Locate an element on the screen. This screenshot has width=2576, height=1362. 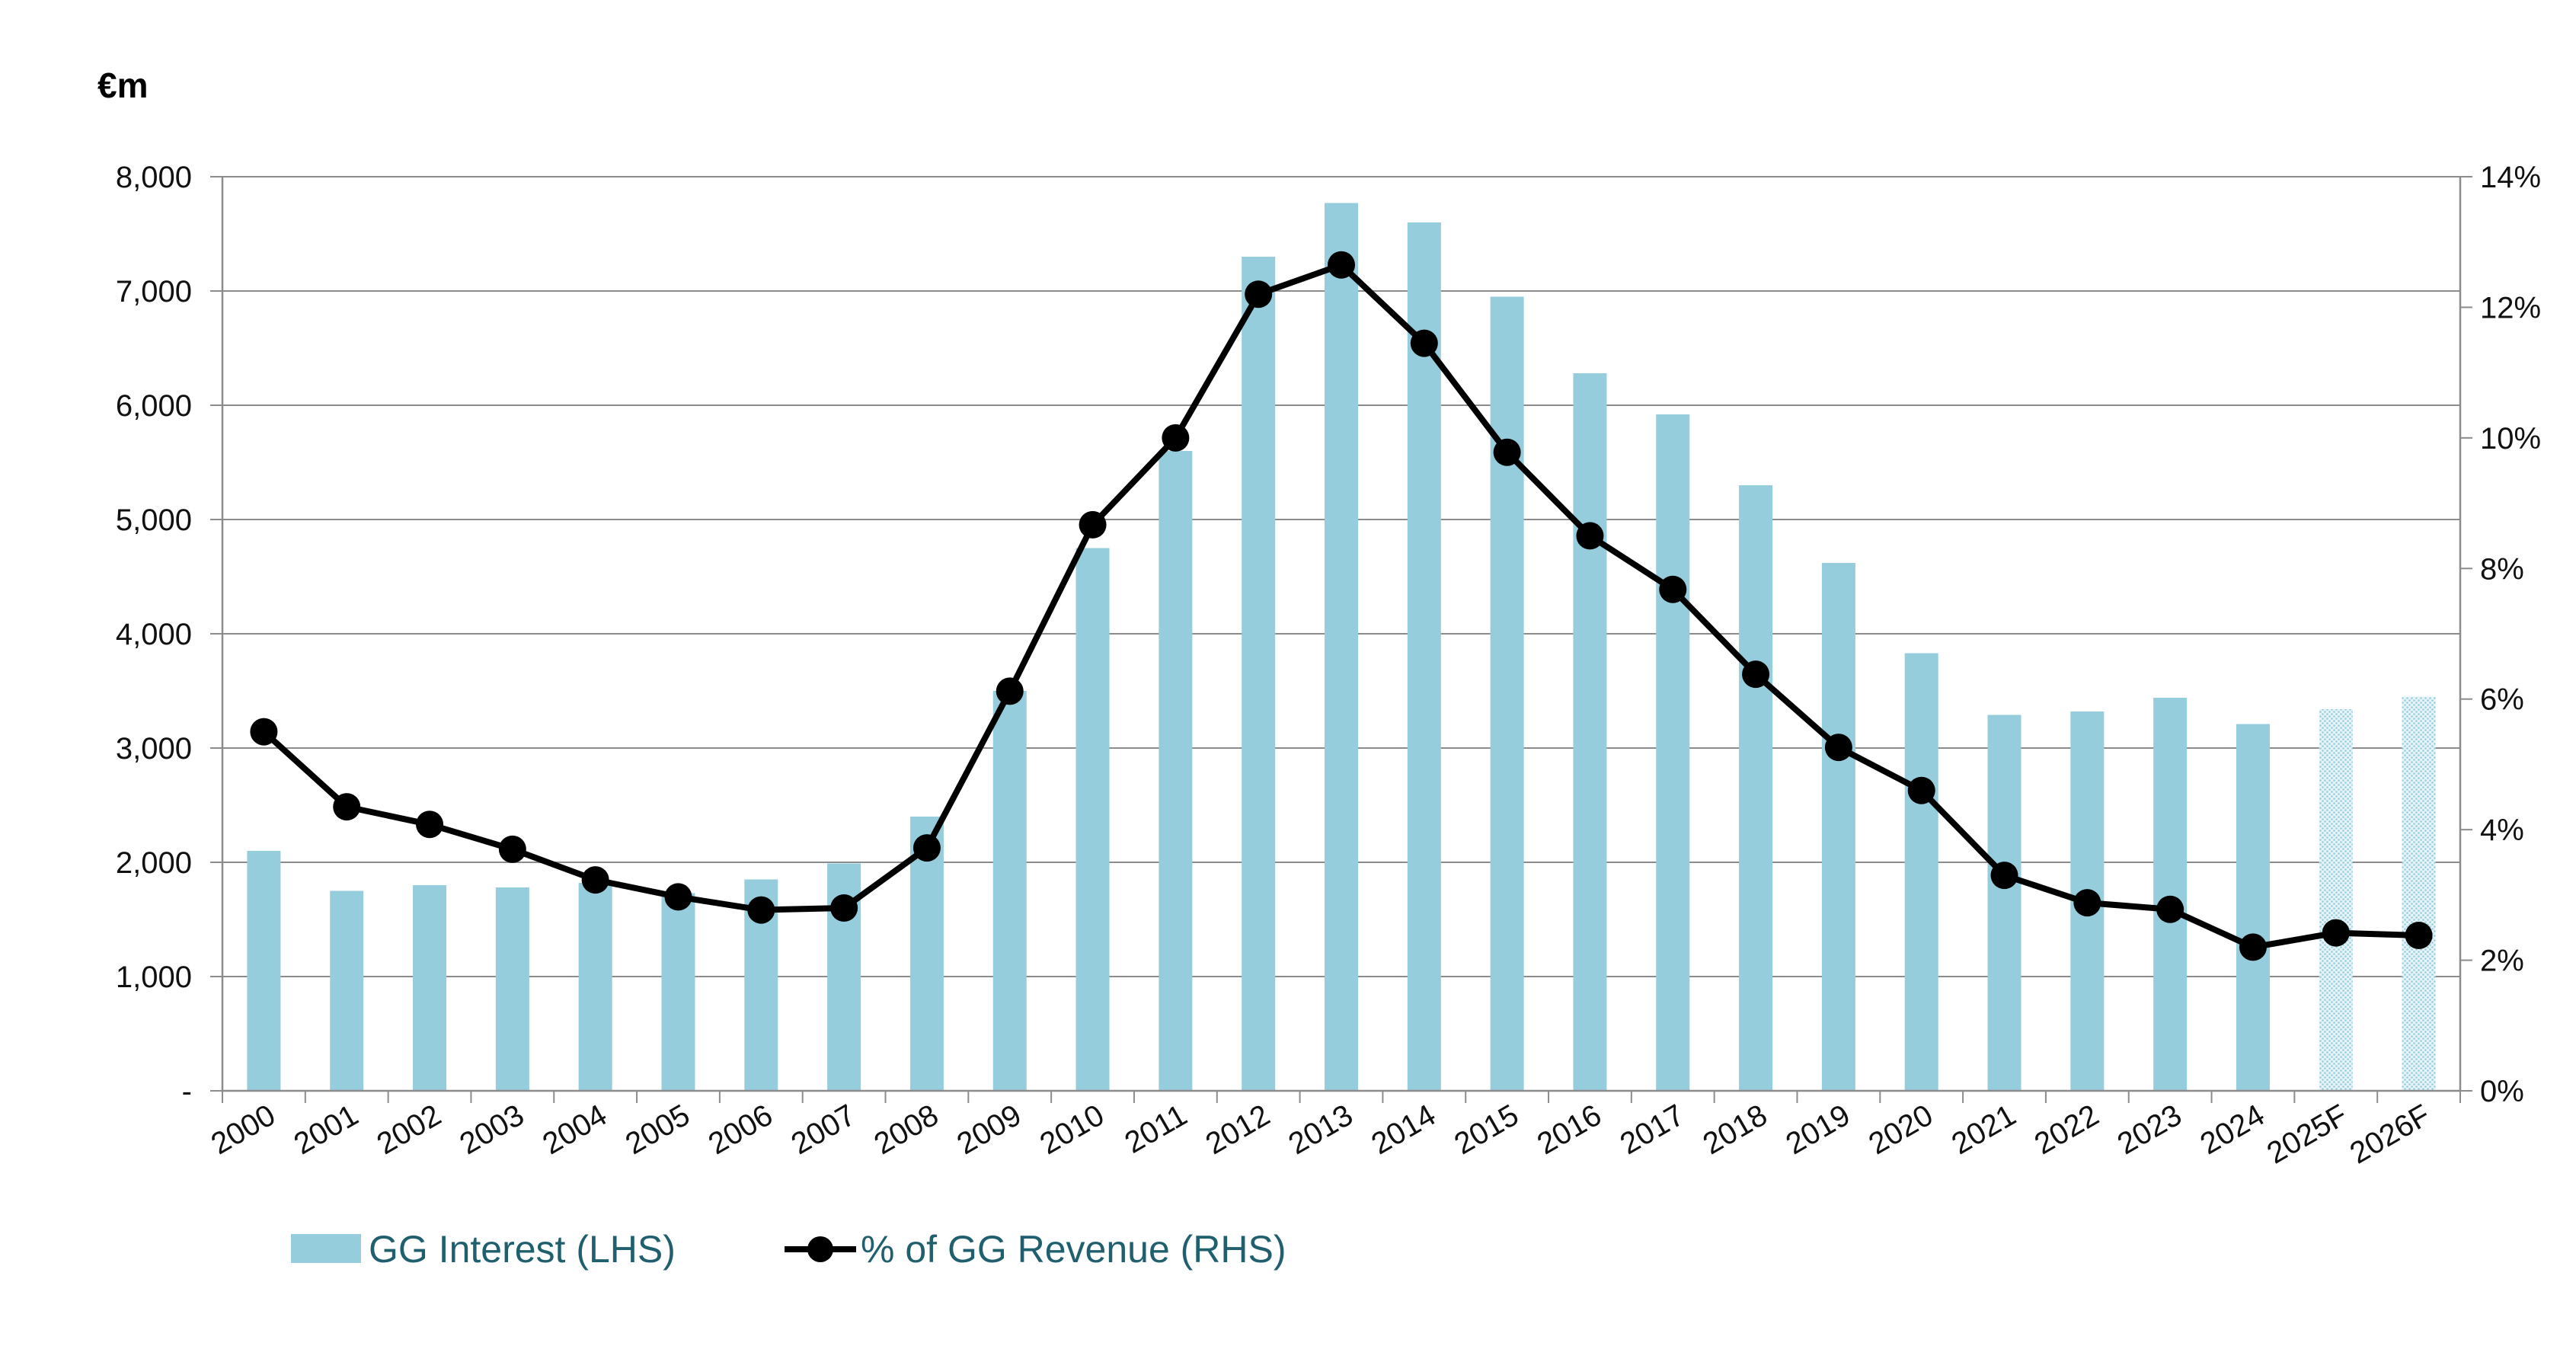
x-tick-label: 2011 is located at coordinates (1155, 1129).